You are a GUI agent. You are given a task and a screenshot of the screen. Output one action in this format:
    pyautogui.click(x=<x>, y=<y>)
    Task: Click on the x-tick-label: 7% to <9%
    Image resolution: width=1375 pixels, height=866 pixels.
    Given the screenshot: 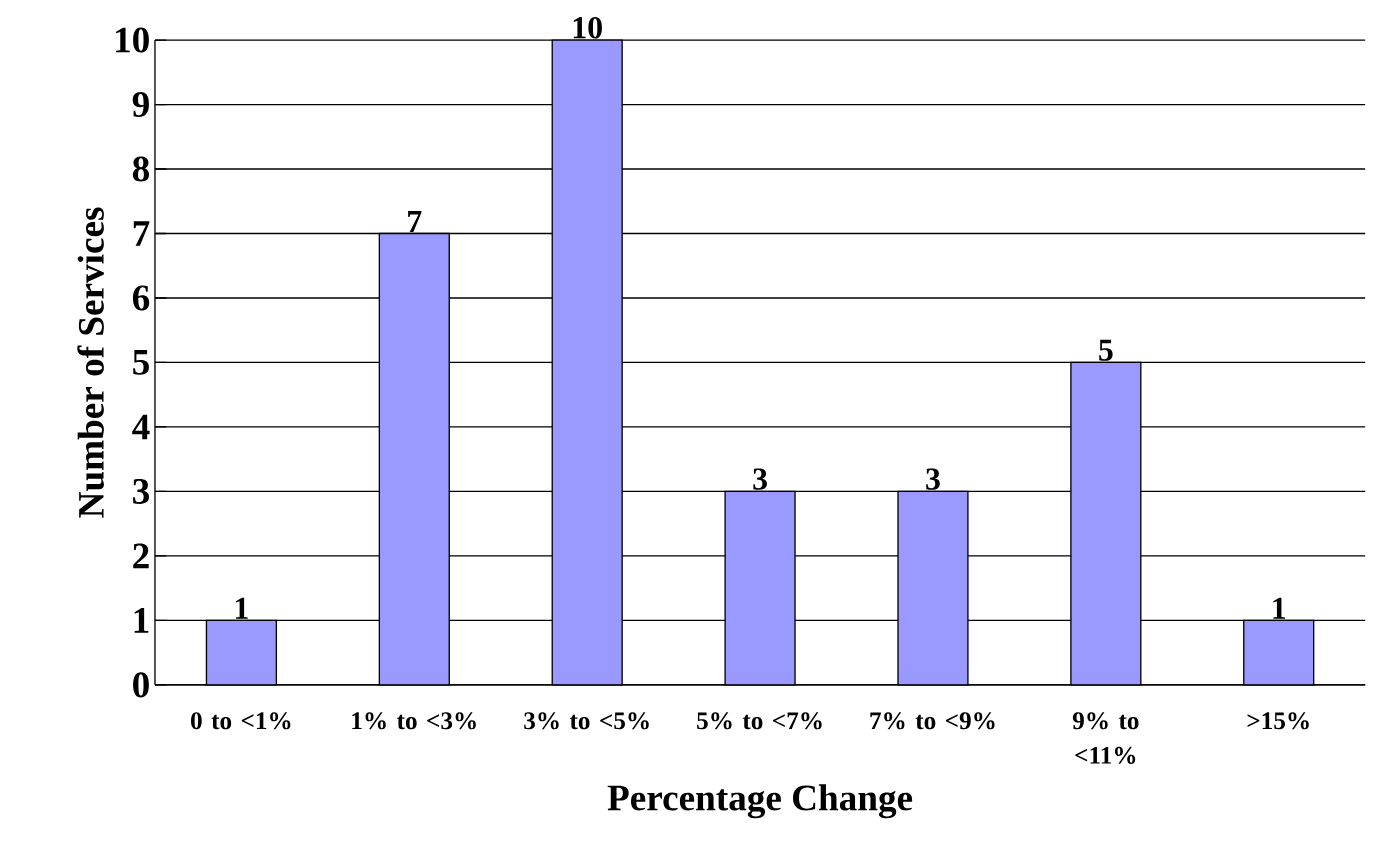 What is the action you would take?
    pyautogui.click(x=932, y=721)
    